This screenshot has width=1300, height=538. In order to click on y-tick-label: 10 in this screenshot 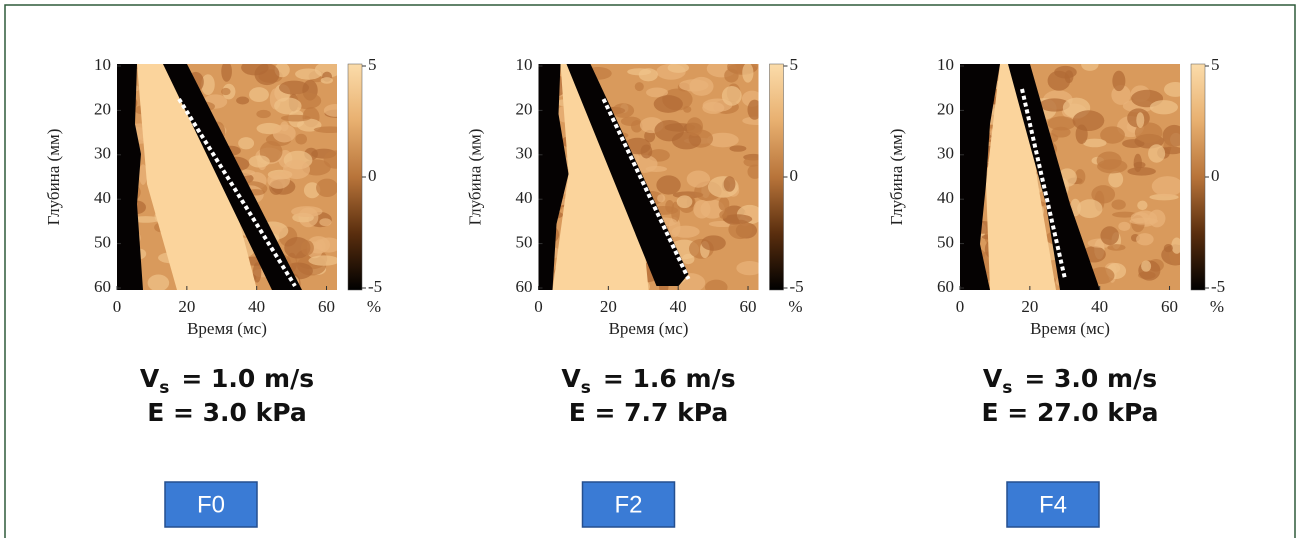, I will do `click(945, 64)`.